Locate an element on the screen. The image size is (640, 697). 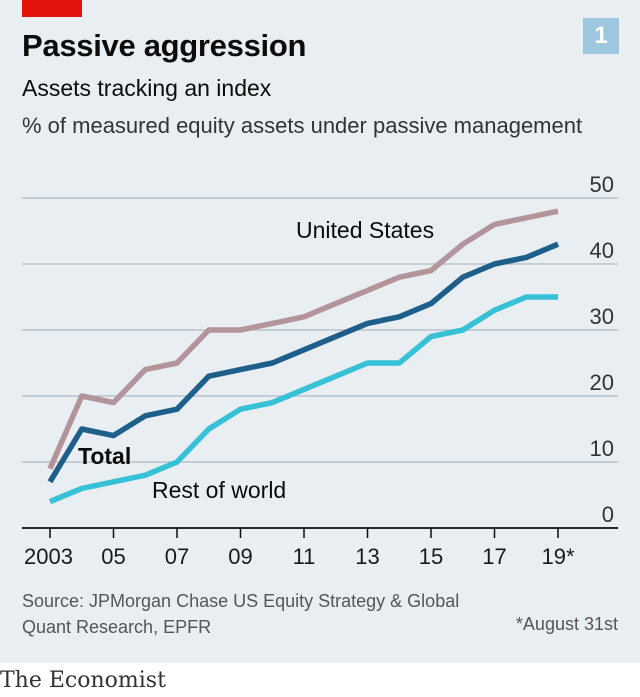
y-tick-label: 20 is located at coordinates (602, 382).